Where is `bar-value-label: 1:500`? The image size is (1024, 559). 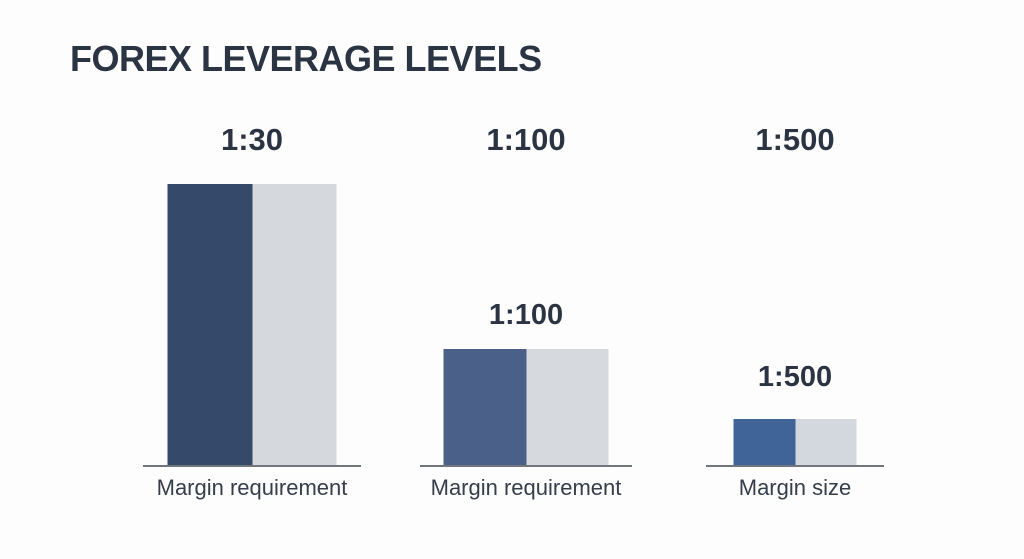
bar-value-label: 1:500 is located at coordinates (795, 377).